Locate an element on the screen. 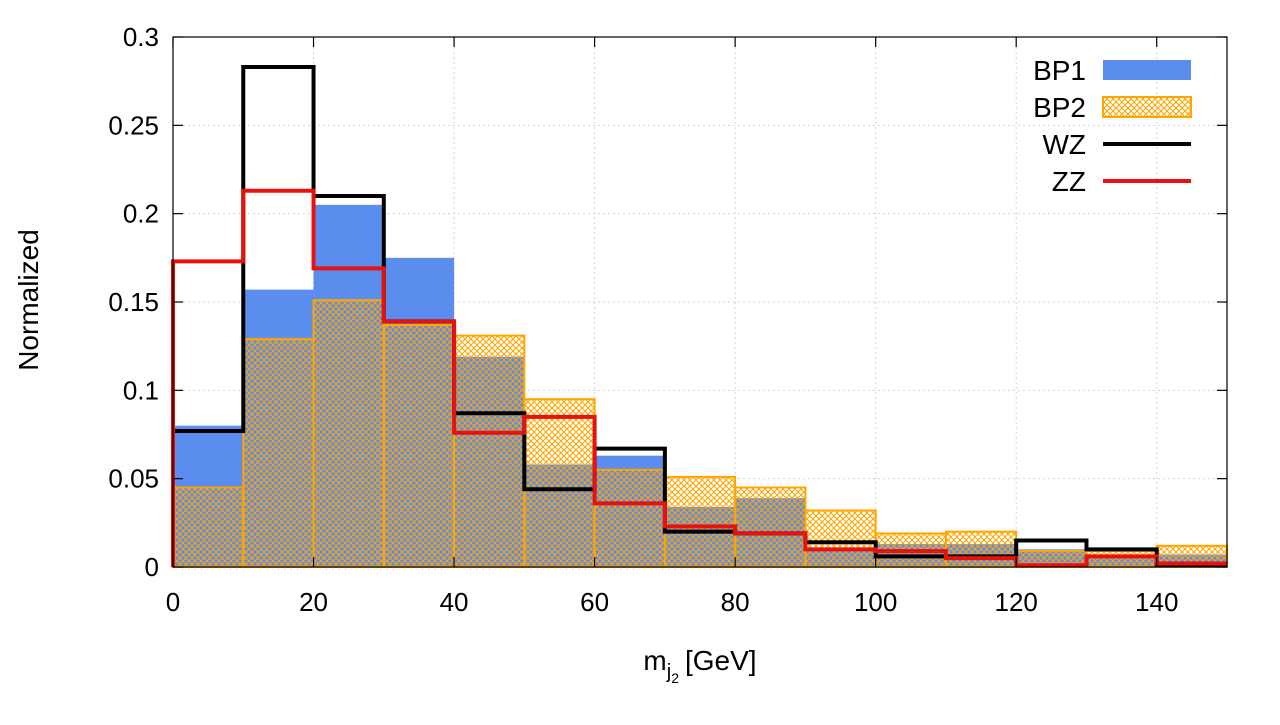  x-tick-label: 120 is located at coordinates (1016, 602).